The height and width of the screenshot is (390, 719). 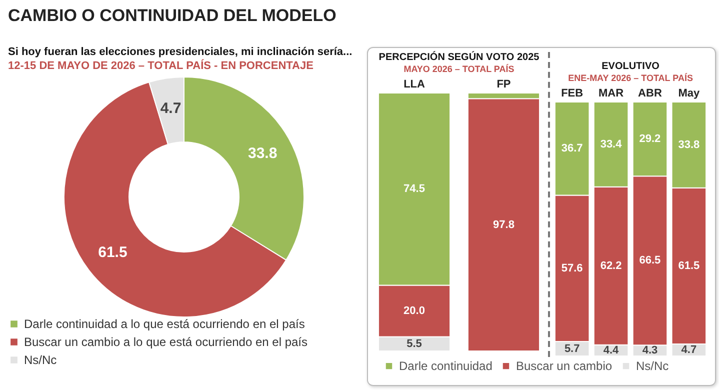 I want to click on x-tick-label: FEB, so click(x=572, y=94).